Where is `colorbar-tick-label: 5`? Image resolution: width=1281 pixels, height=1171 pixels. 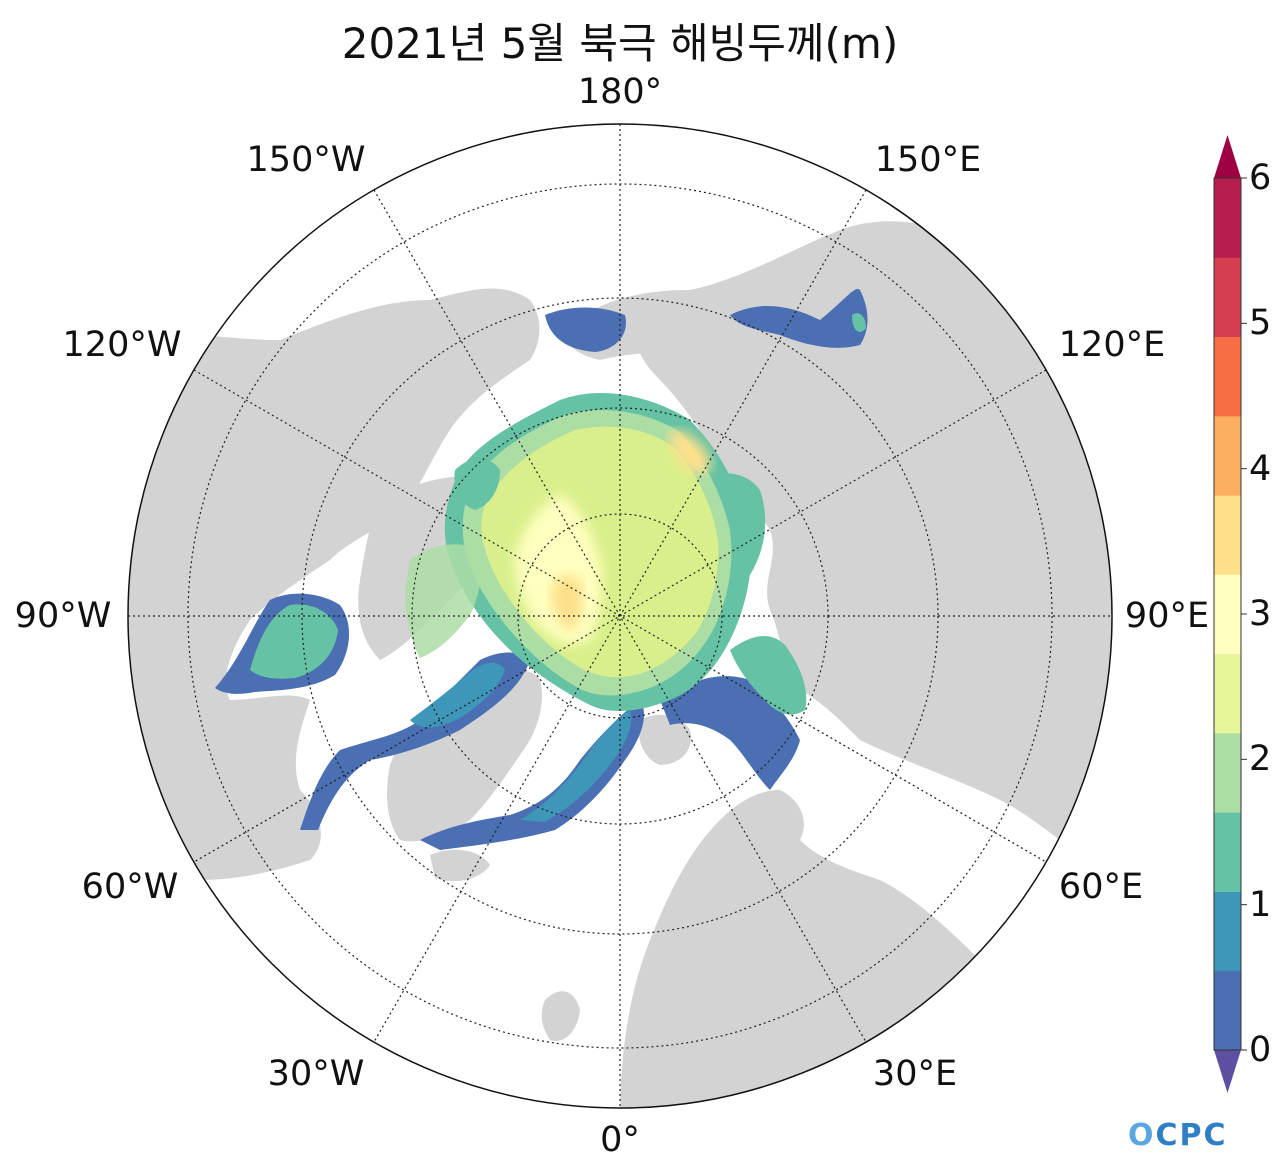
colorbar-tick-label: 5 is located at coordinates (1260, 323).